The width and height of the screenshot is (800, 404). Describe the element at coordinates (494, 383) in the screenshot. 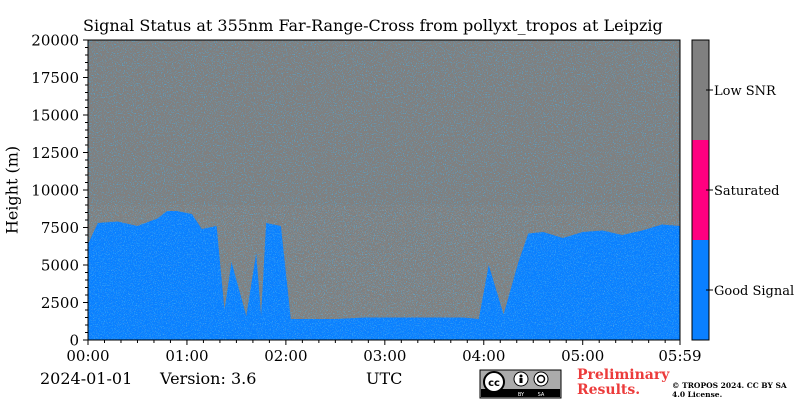

I see `svg-text: cc` at that location.